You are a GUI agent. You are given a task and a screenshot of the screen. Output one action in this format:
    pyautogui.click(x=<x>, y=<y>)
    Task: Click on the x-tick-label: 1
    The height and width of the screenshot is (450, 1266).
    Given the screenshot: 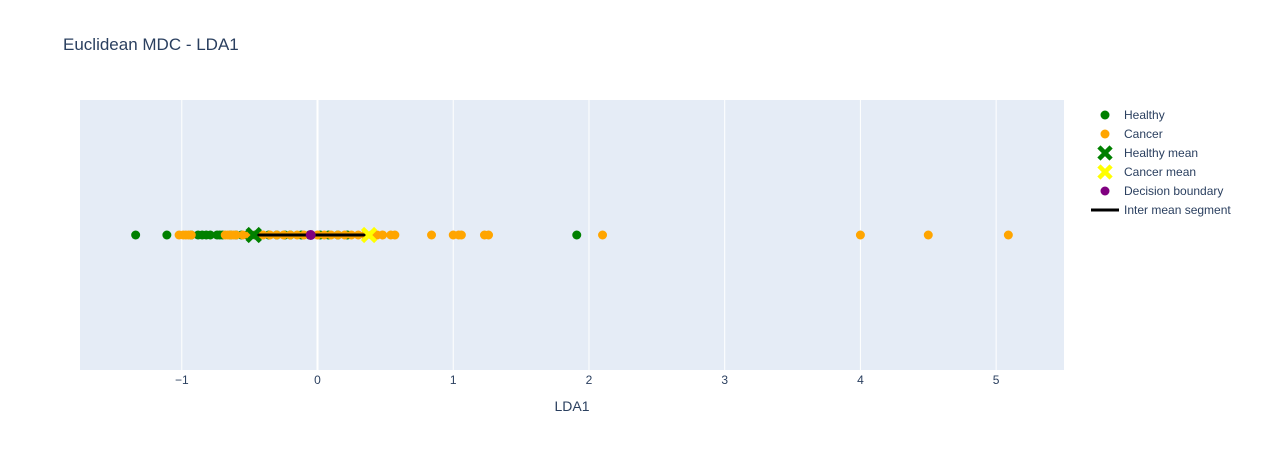 What is the action you would take?
    pyautogui.click(x=453, y=380)
    